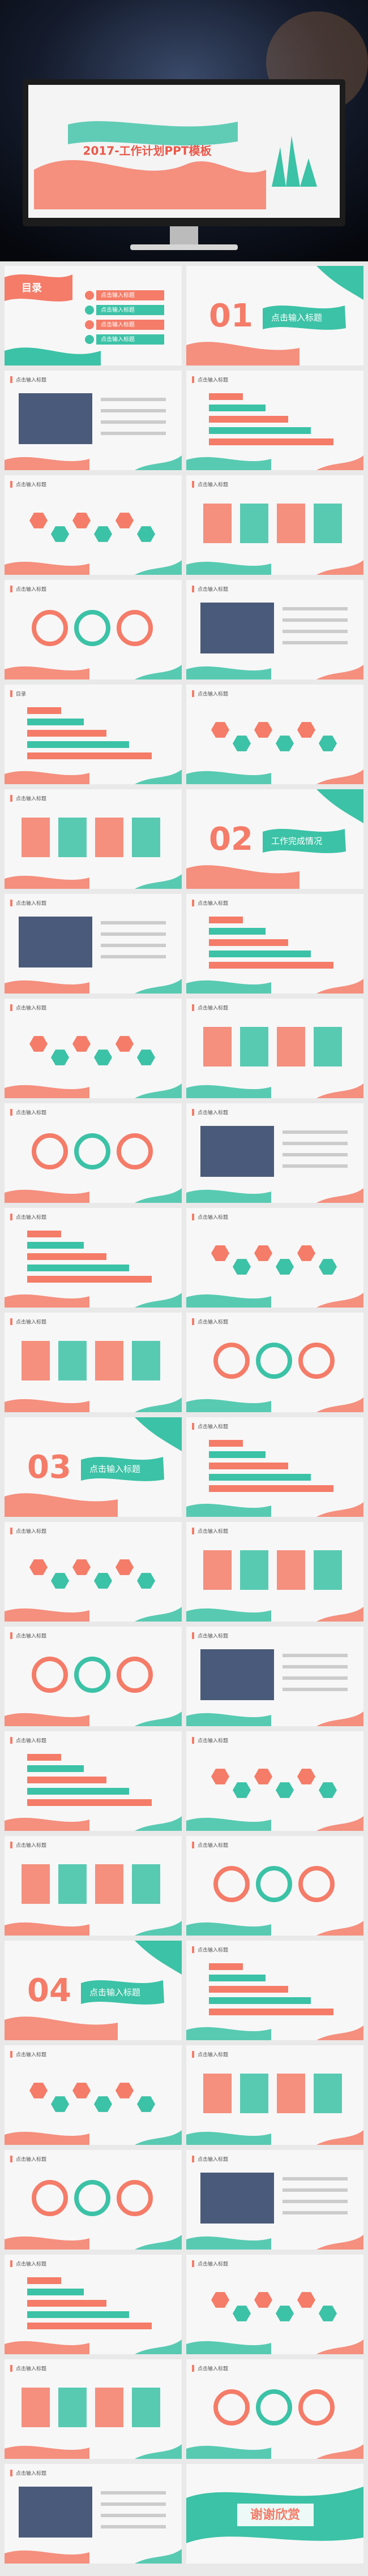 This screenshot has height=2576, width=368. I want to click on toc-bullet, so click(89, 295).